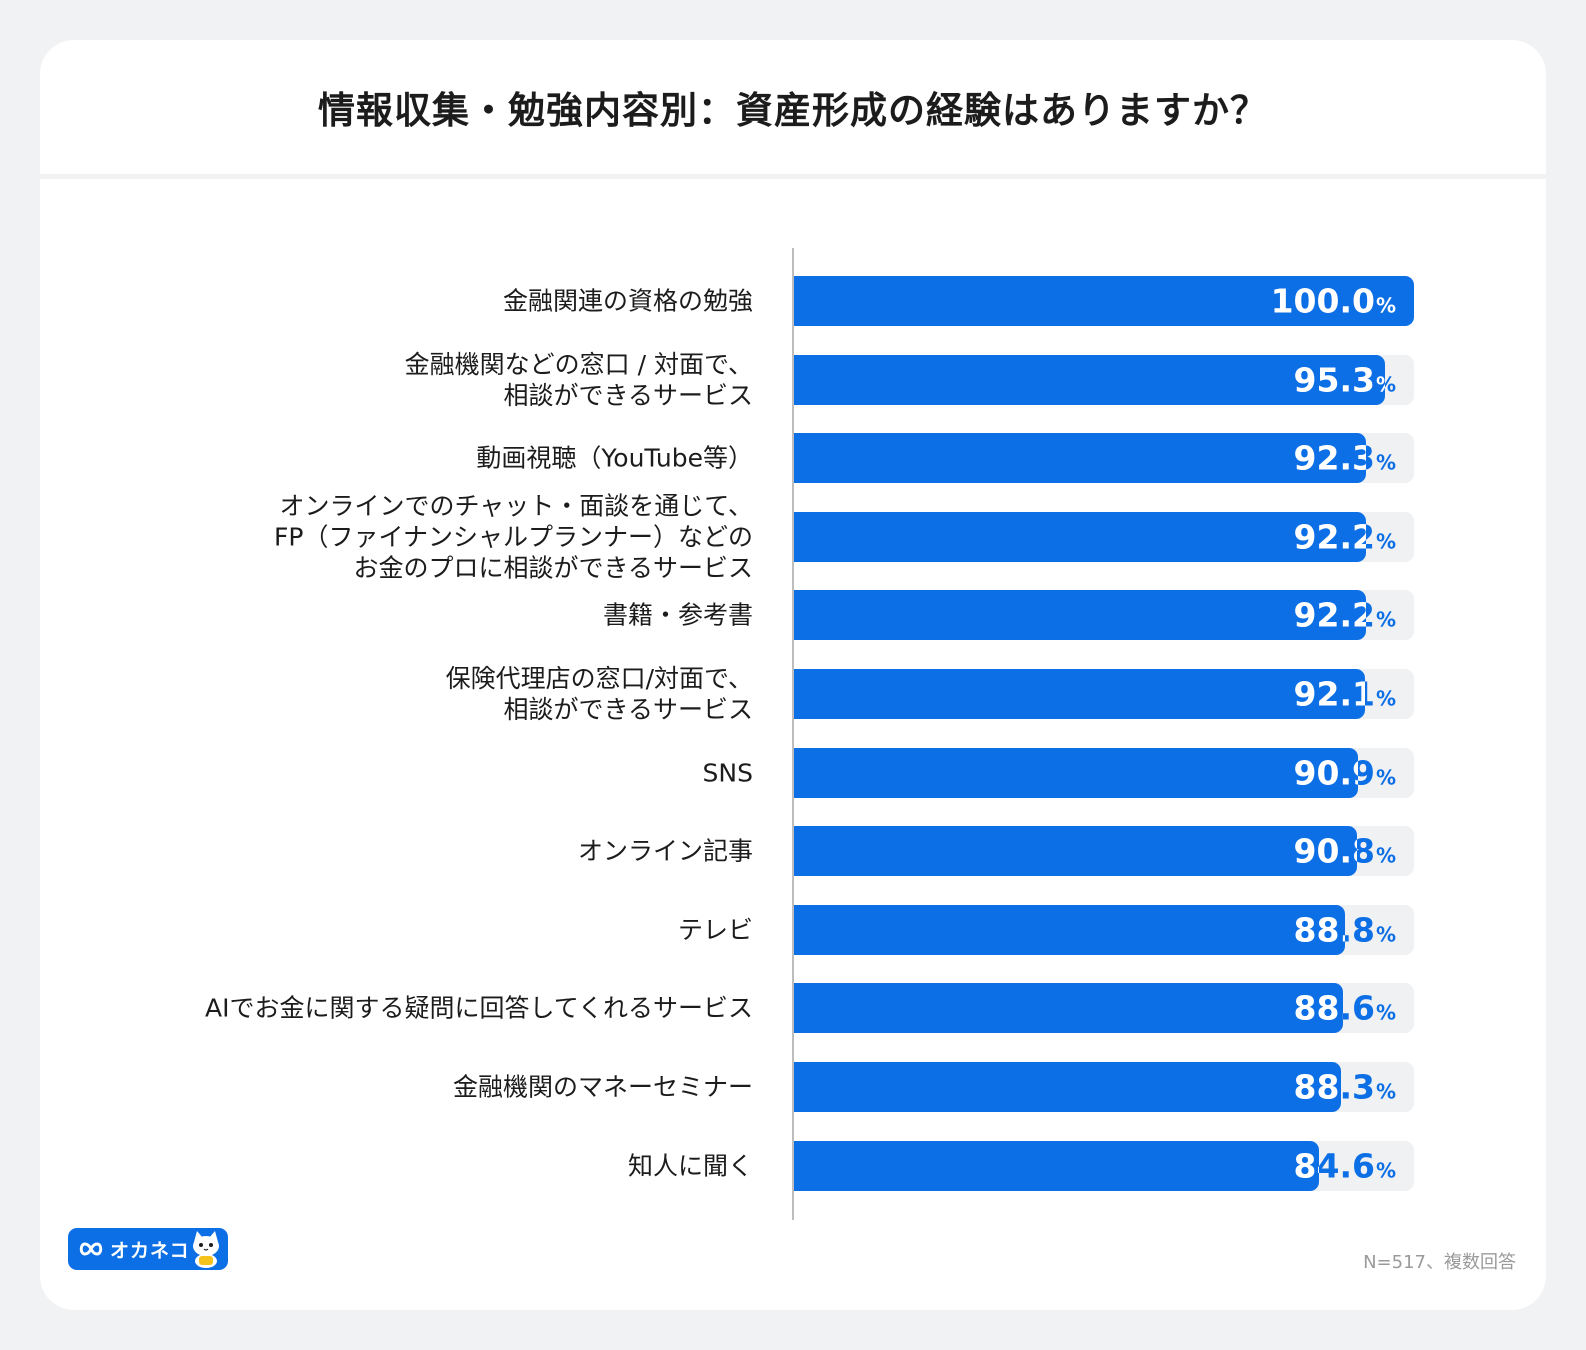 The height and width of the screenshot is (1350, 1586). I want to click on value-label-inner: 92.2%, so click(1080, 615).